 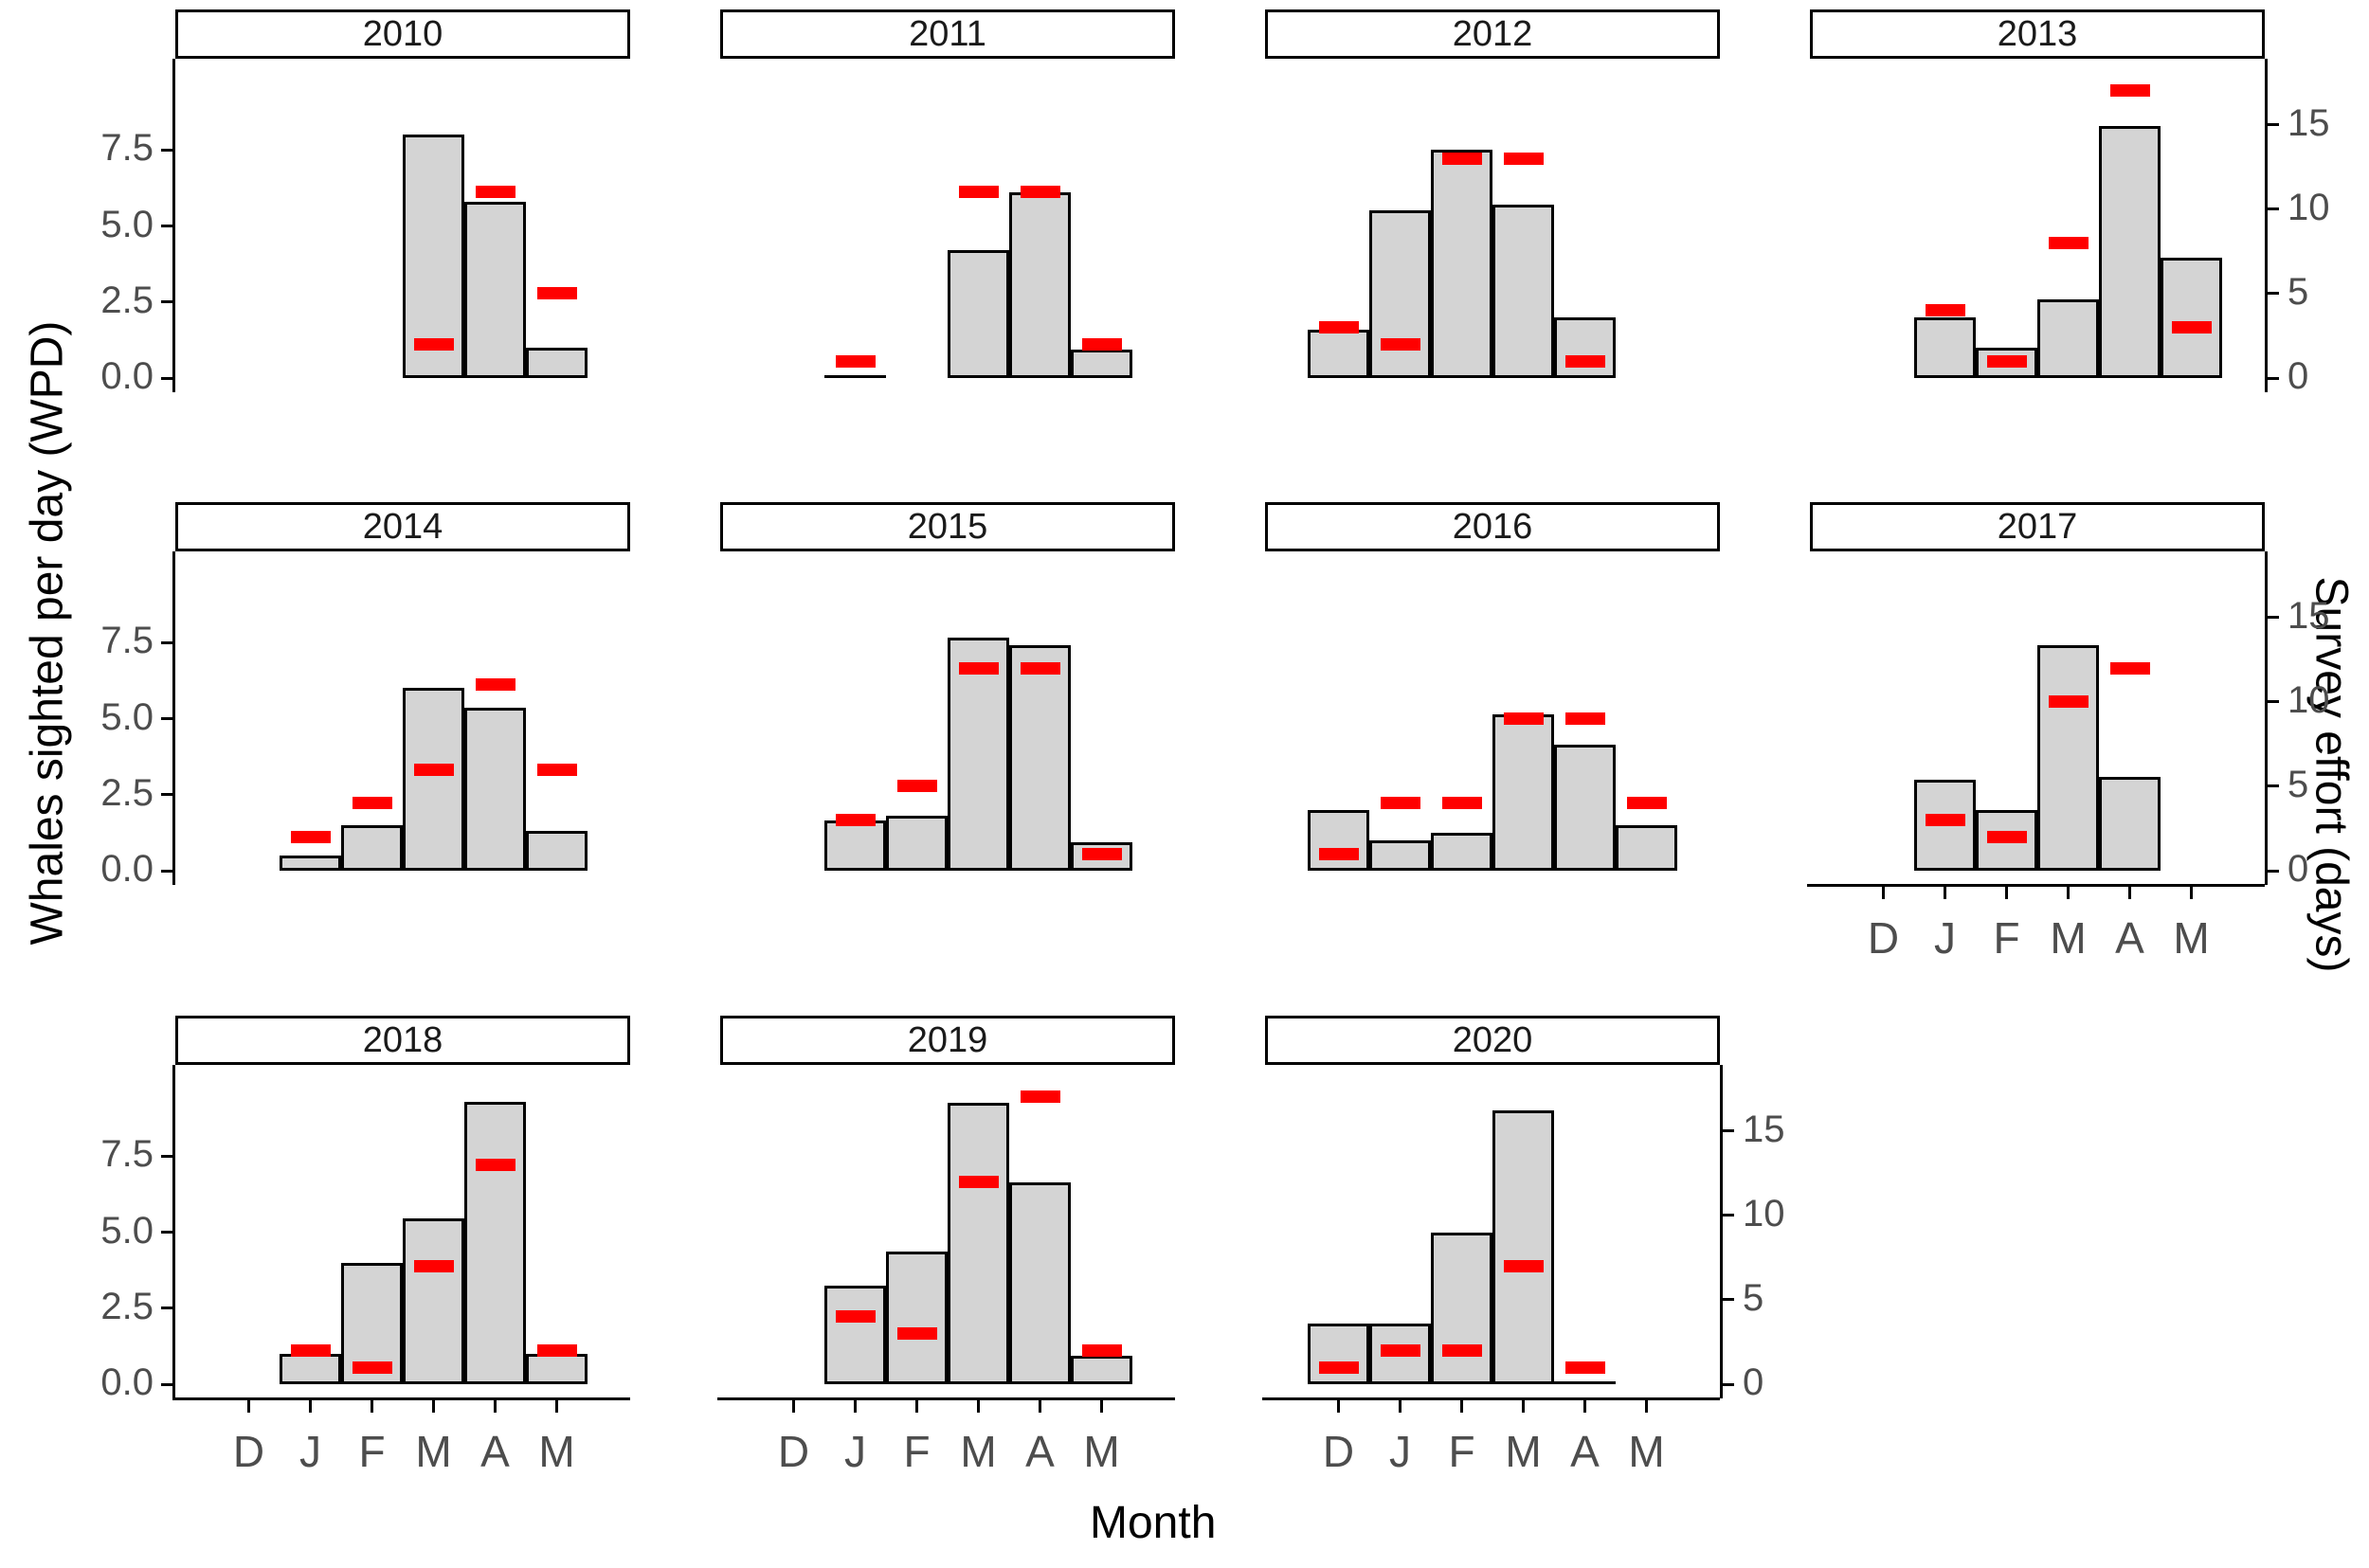 What do you see at coordinates (402, 34) in the screenshot?
I see `strip-title-2010: 2010` at bounding box center [402, 34].